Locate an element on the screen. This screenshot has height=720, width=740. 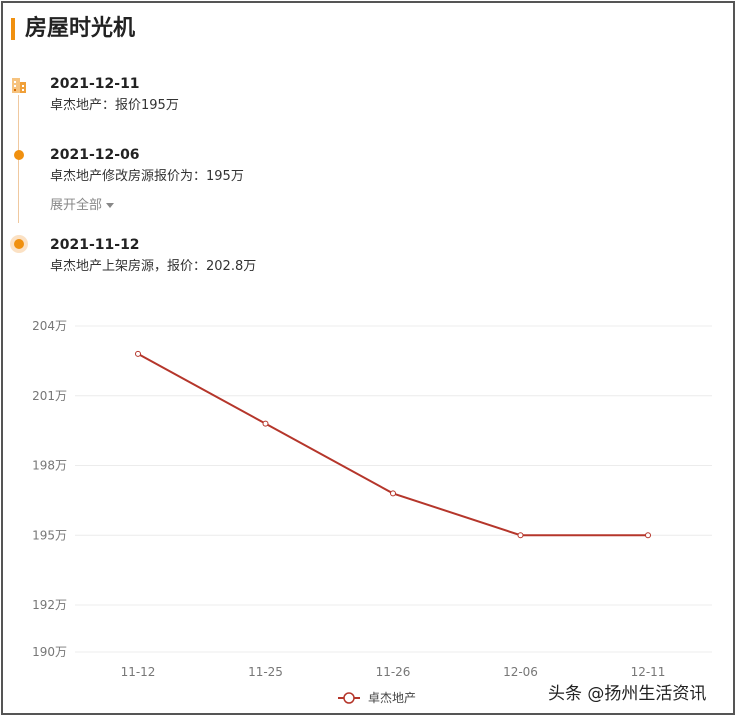
y-tick-label: 192万 is located at coordinates (49, 605).